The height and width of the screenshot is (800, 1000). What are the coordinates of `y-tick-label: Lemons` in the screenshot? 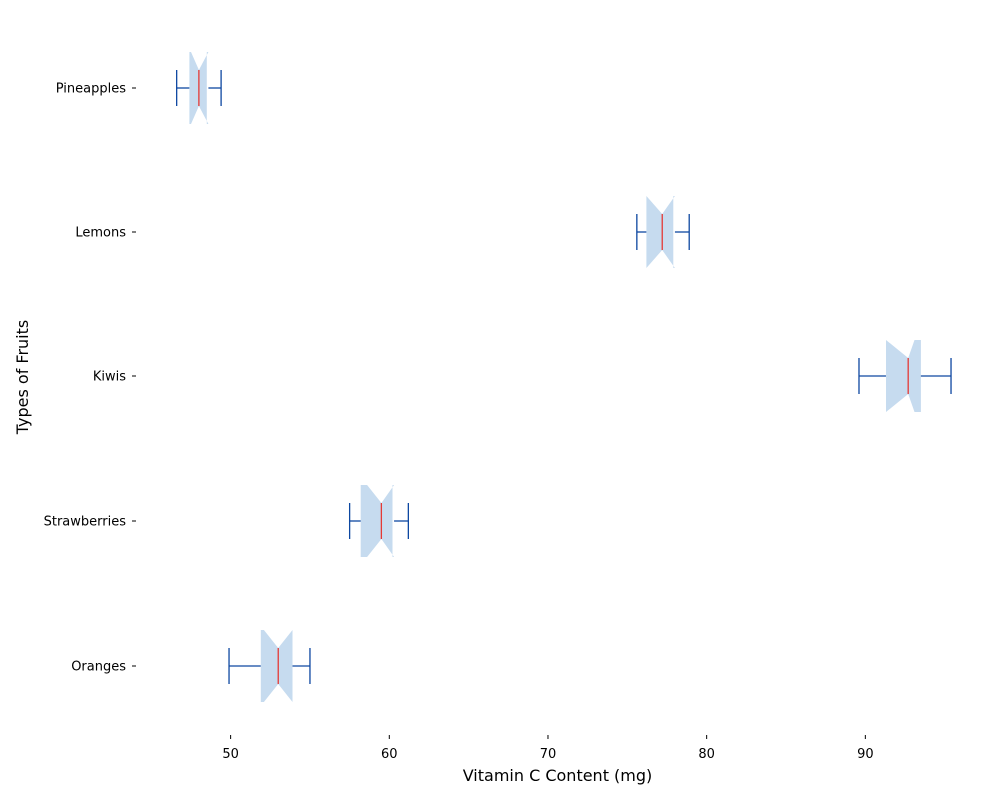 It's located at (100, 233).